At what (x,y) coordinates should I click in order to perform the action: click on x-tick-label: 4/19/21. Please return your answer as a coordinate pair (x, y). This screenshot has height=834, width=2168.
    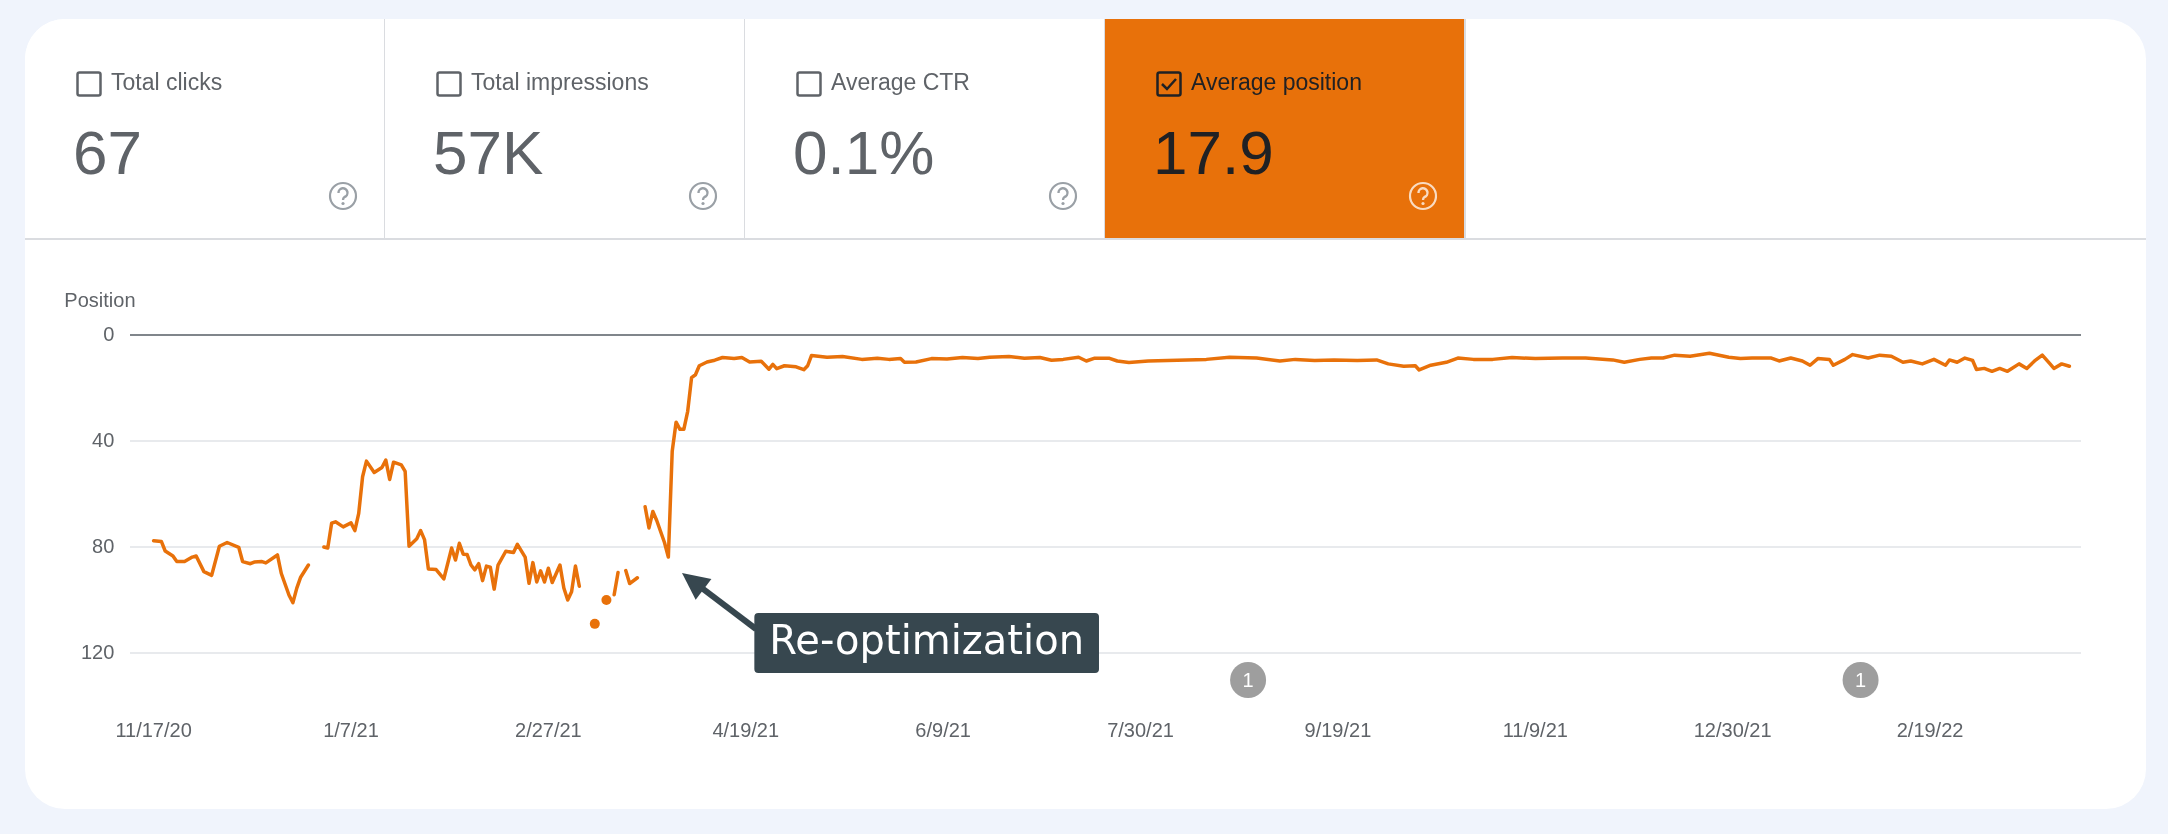
    Looking at the image, I should click on (746, 729).